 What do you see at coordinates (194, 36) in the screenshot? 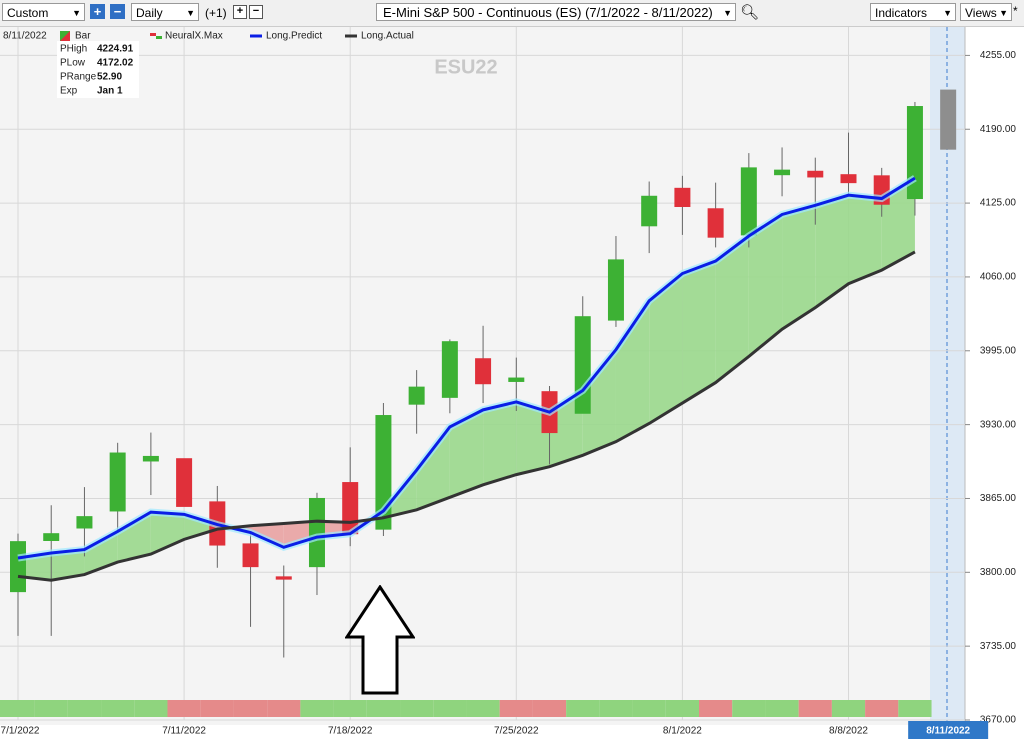
I see `legend-label: NeuralX.Max` at bounding box center [194, 36].